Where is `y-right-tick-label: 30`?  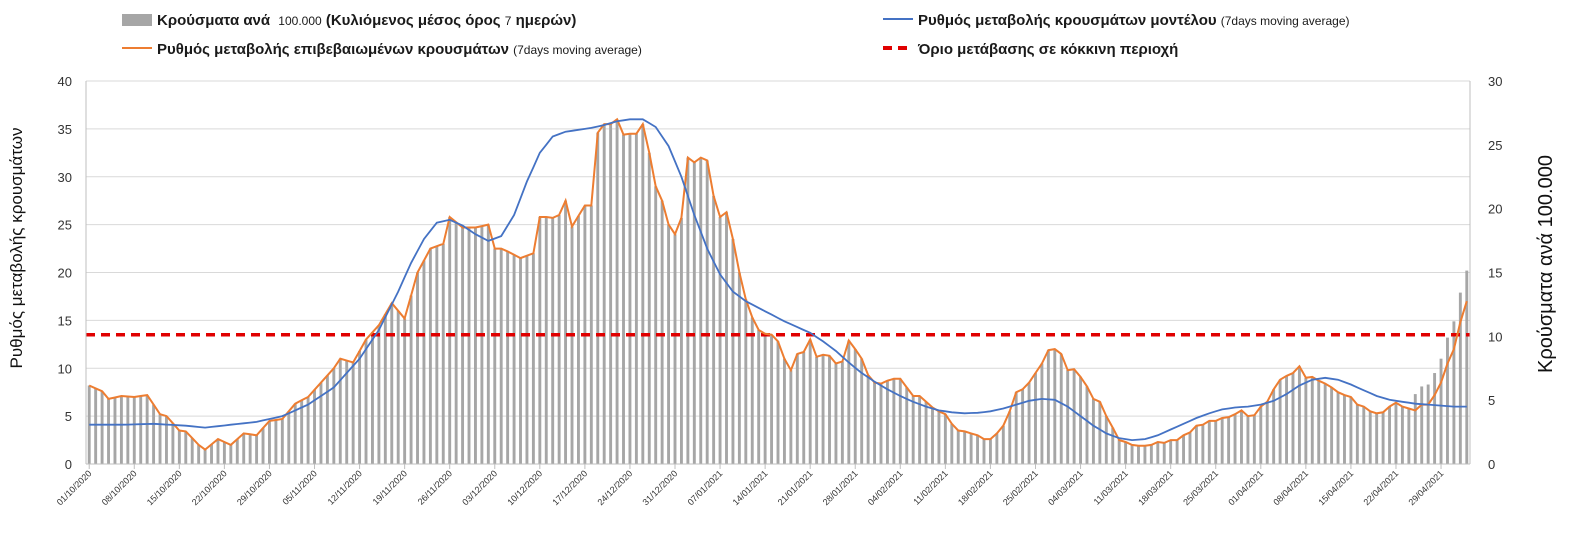 y-right-tick-label: 30 is located at coordinates (1495, 81).